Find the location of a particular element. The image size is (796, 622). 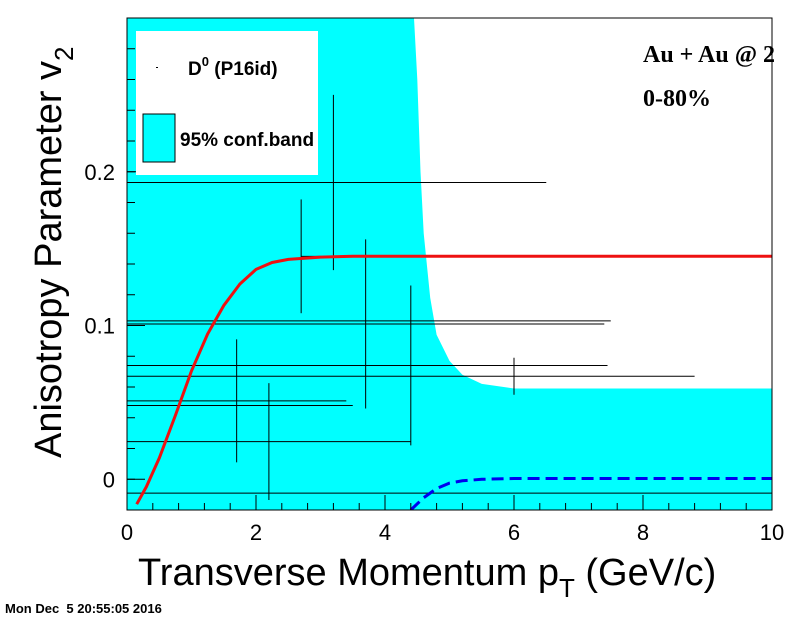

legend-marker-band is located at coordinates (159, 138).